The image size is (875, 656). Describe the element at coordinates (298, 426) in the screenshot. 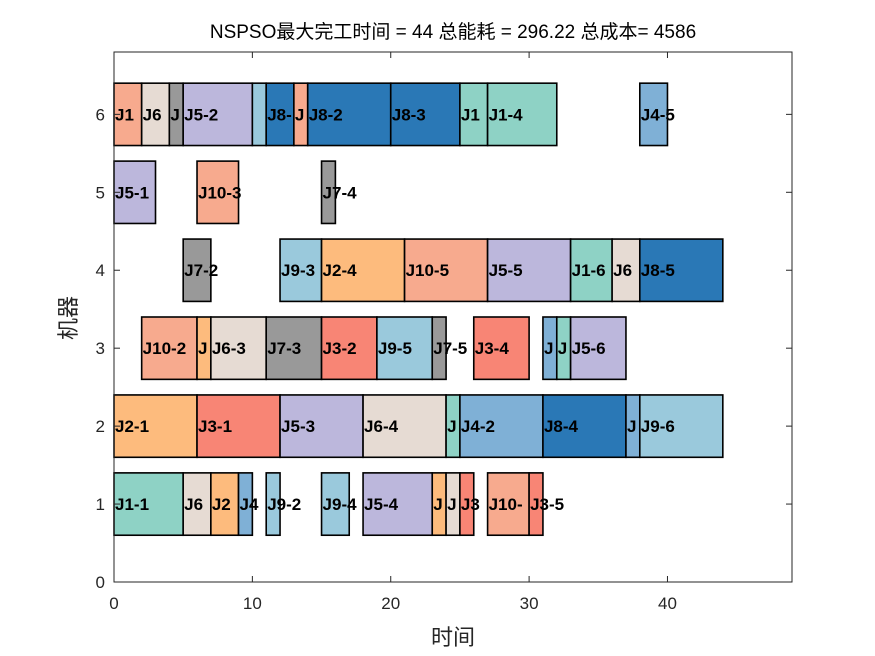

I see `task-label: J5-3` at that location.